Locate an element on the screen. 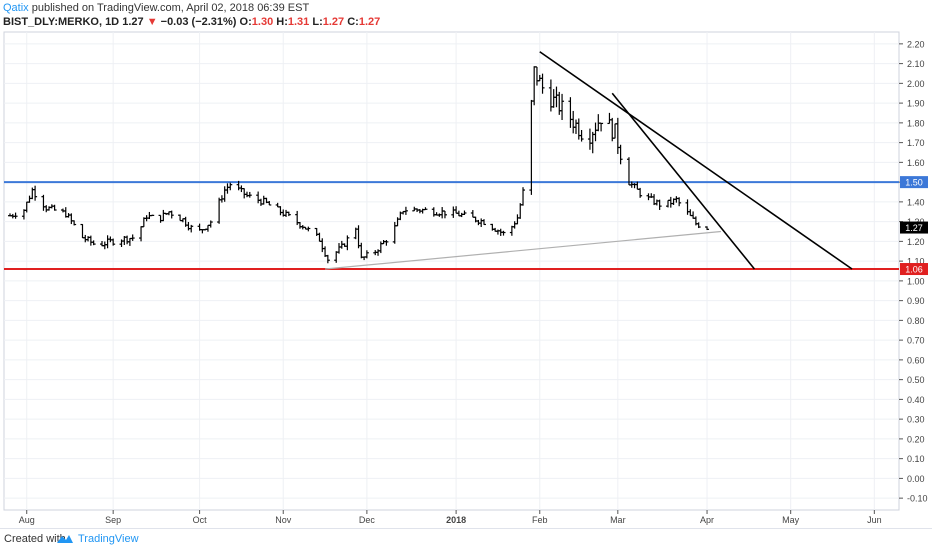 The height and width of the screenshot is (551, 932). resistance-price-tag-bg is located at coordinates (914, 182).